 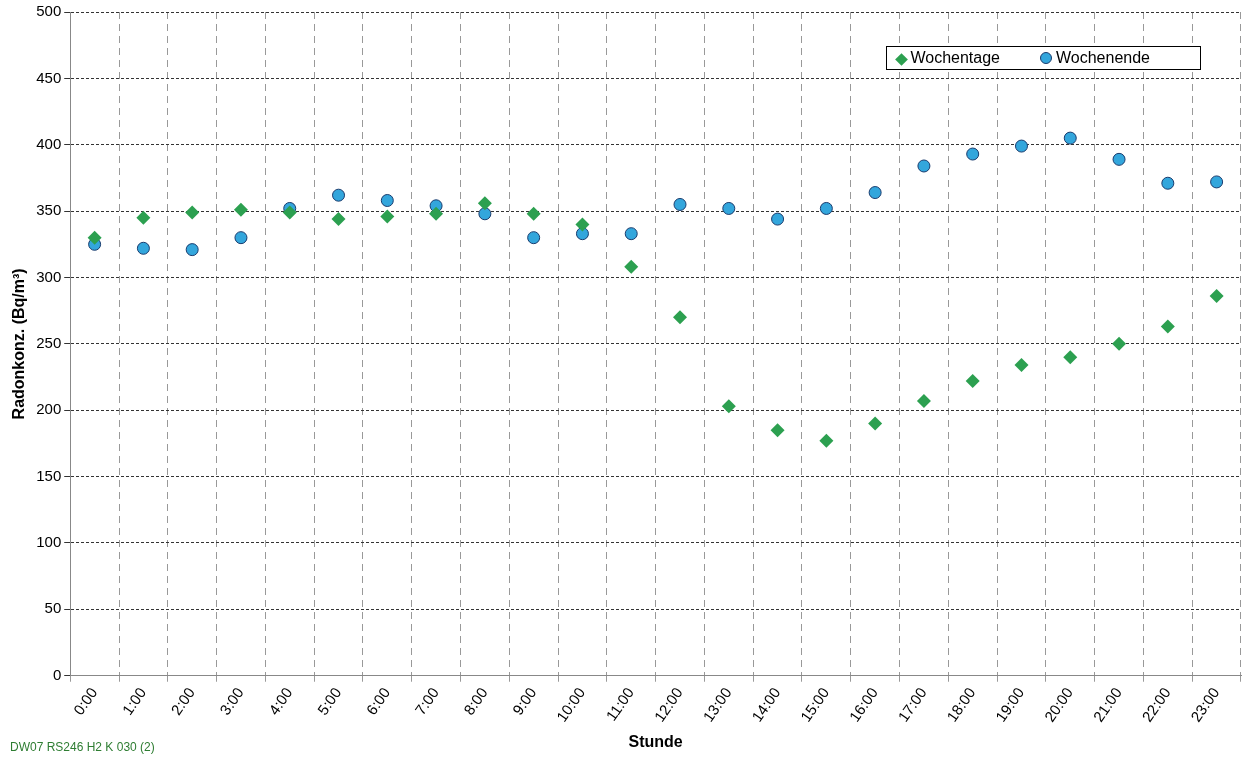 I want to click on x-axis-title: Stunde, so click(x=655, y=741).